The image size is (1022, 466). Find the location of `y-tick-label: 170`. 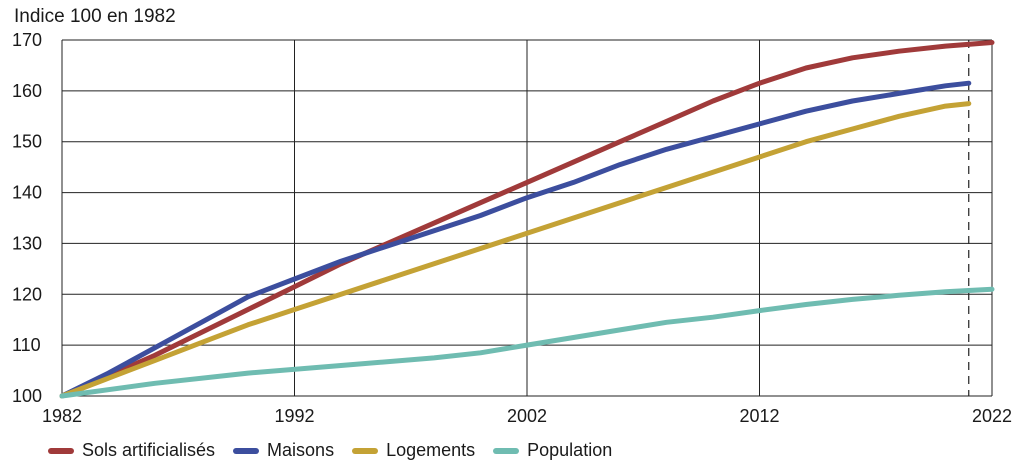

y-tick-label: 170 is located at coordinates (27, 40).